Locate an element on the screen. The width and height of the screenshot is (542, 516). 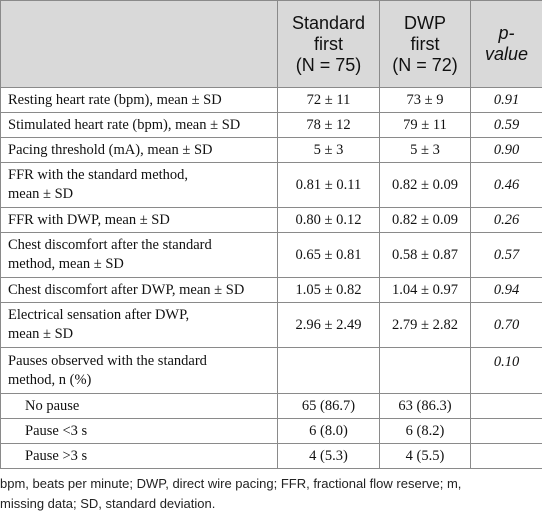
header-p-value: p- value is located at coordinates (506, 44).